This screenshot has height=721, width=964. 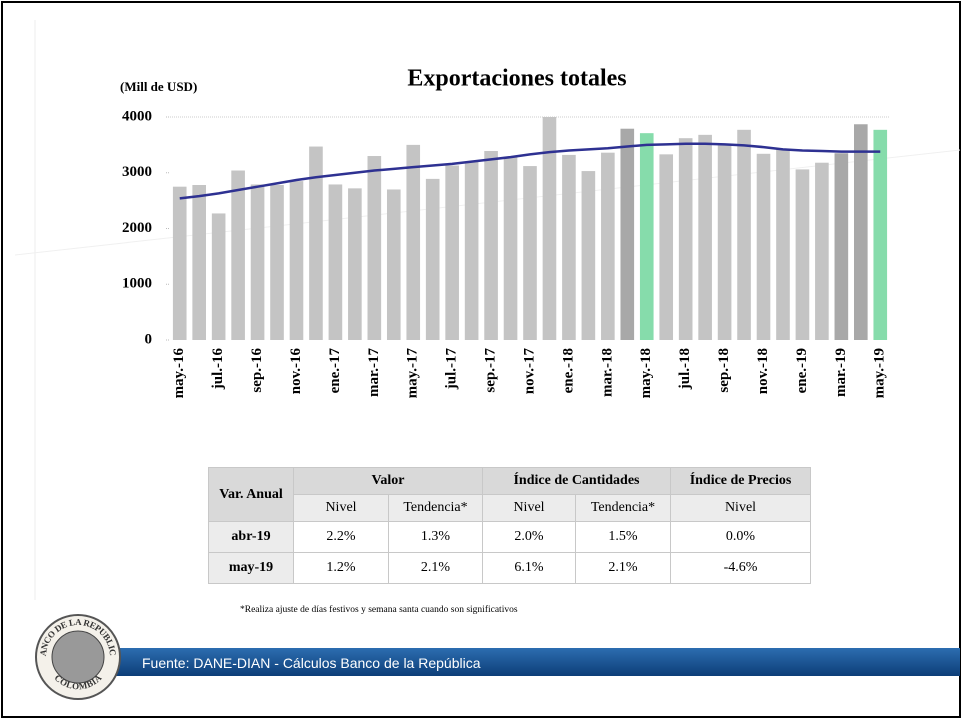 I want to click on x-tick-label: may.-16, so click(x=179, y=373).